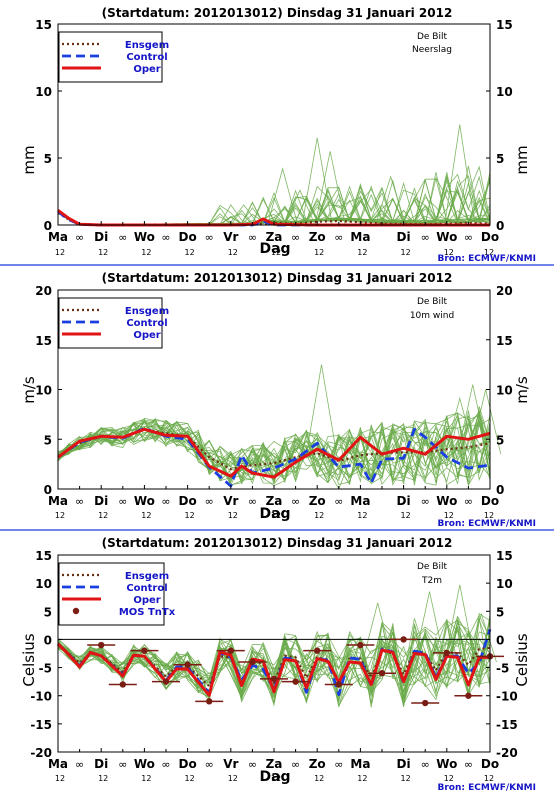  What do you see at coordinates (431, 581) in the screenshot?
I see `variable-label: T2m` at bounding box center [431, 581].